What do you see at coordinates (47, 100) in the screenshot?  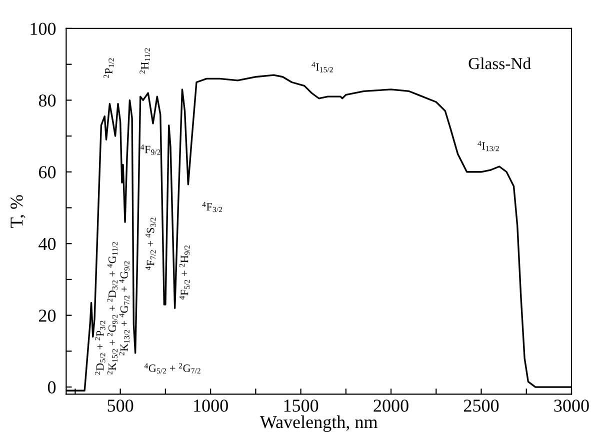 I see `y-tick-label: 80` at bounding box center [47, 100].